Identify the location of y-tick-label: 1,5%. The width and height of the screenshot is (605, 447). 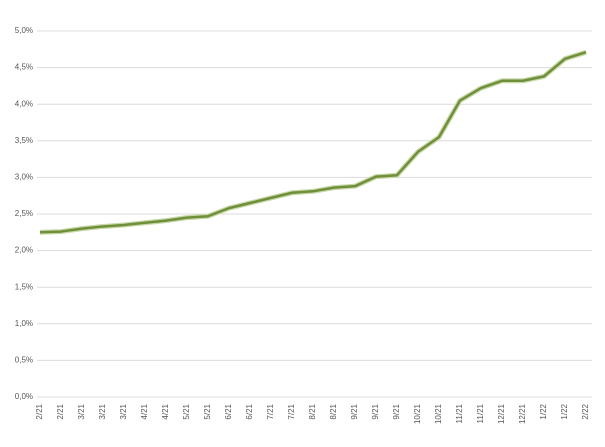
(24, 286).